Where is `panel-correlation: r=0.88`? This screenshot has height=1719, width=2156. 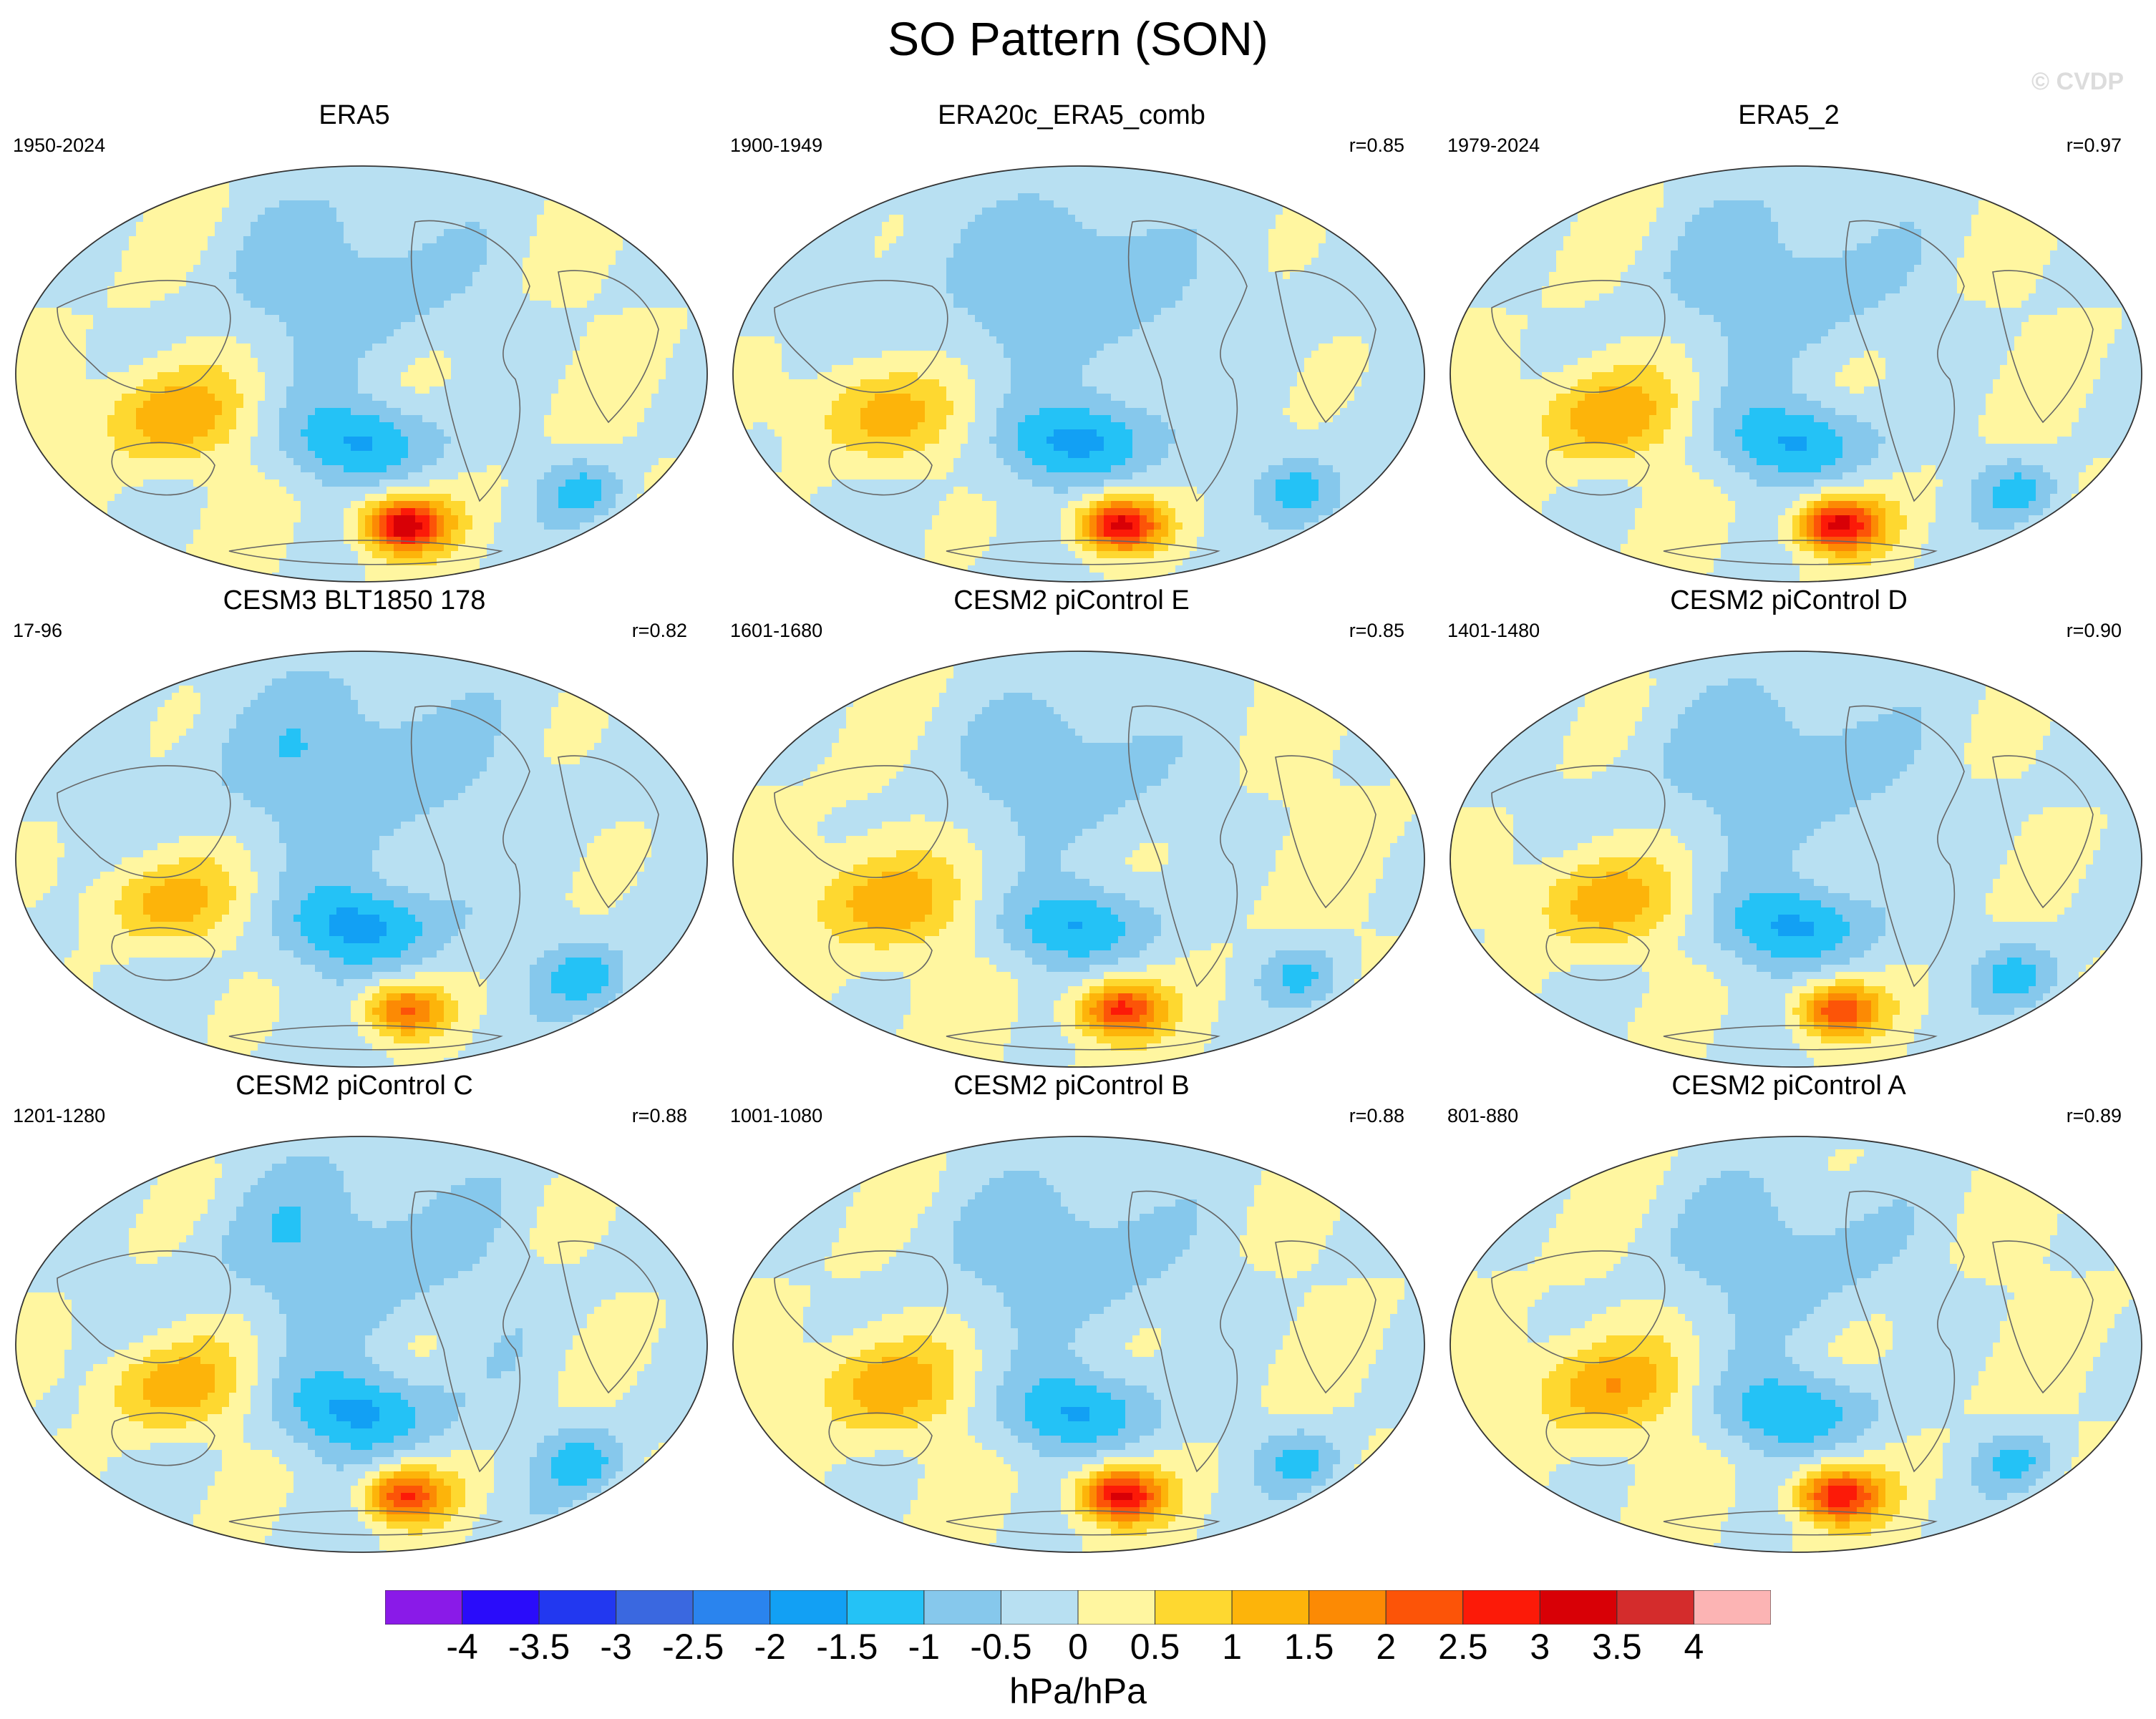 panel-correlation: r=0.88 is located at coordinates (1377, 1116).